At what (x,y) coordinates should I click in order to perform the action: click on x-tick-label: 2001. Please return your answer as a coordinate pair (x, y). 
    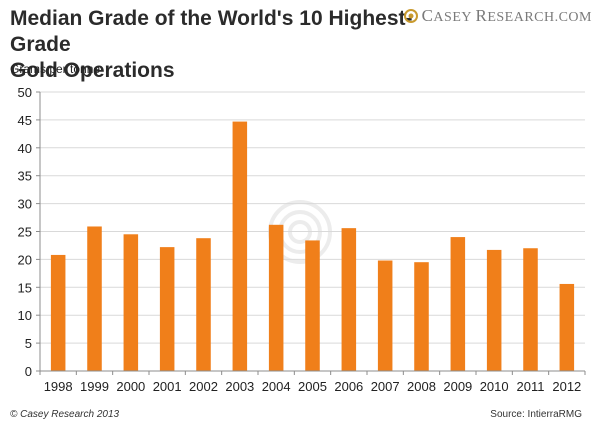
    Looking at the image, I should click on (167, 386).